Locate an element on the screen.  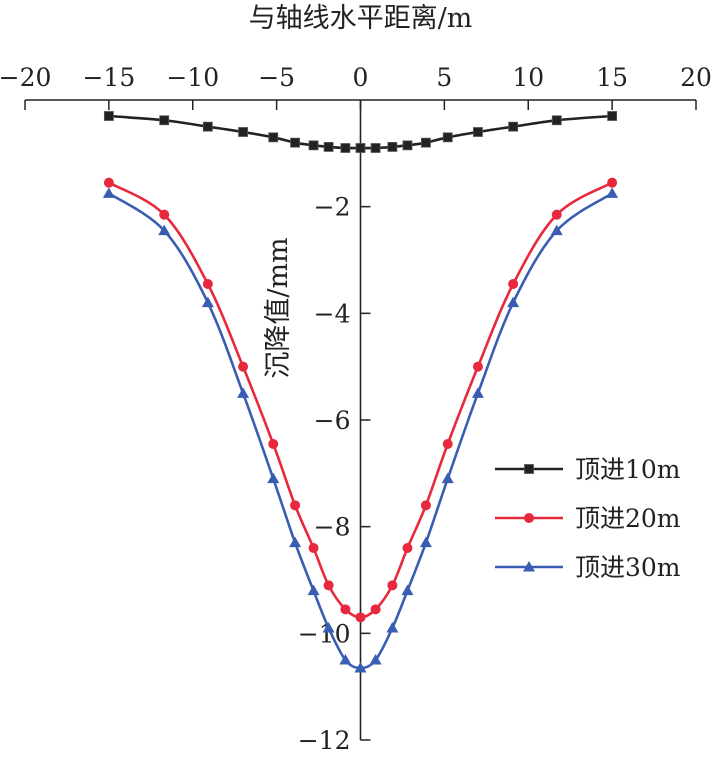
y-tick-label: −12 is located at coordinates (324, 740).